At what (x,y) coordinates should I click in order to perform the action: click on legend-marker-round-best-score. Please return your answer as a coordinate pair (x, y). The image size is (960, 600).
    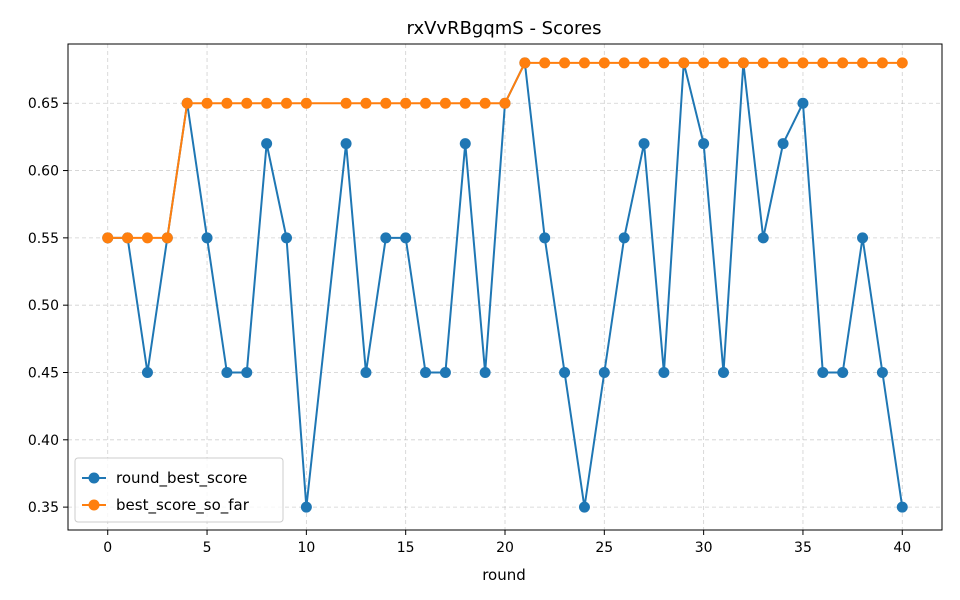
    Looking at the image, I should click on (94, 478).